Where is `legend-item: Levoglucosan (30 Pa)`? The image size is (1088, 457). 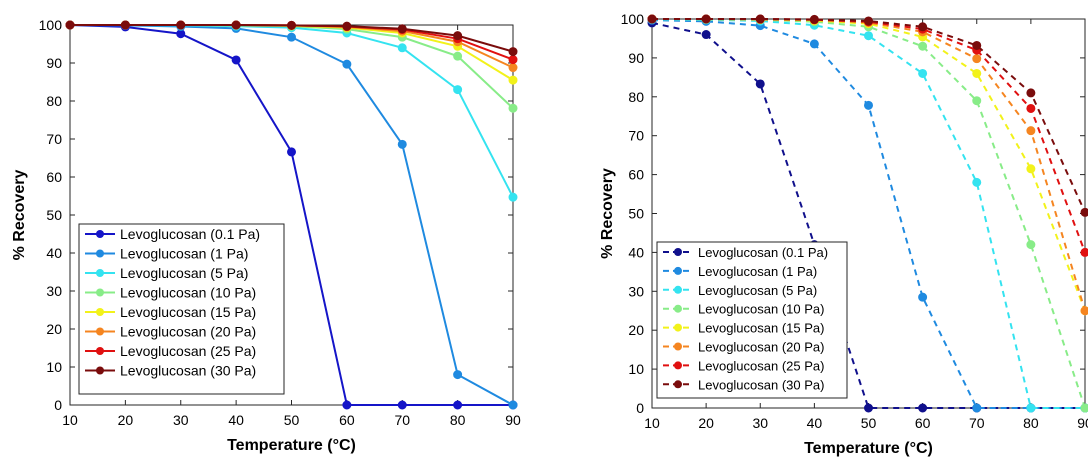
legend-item: Levoglucosan (30 Pa) is located at coordinates (170, 371).